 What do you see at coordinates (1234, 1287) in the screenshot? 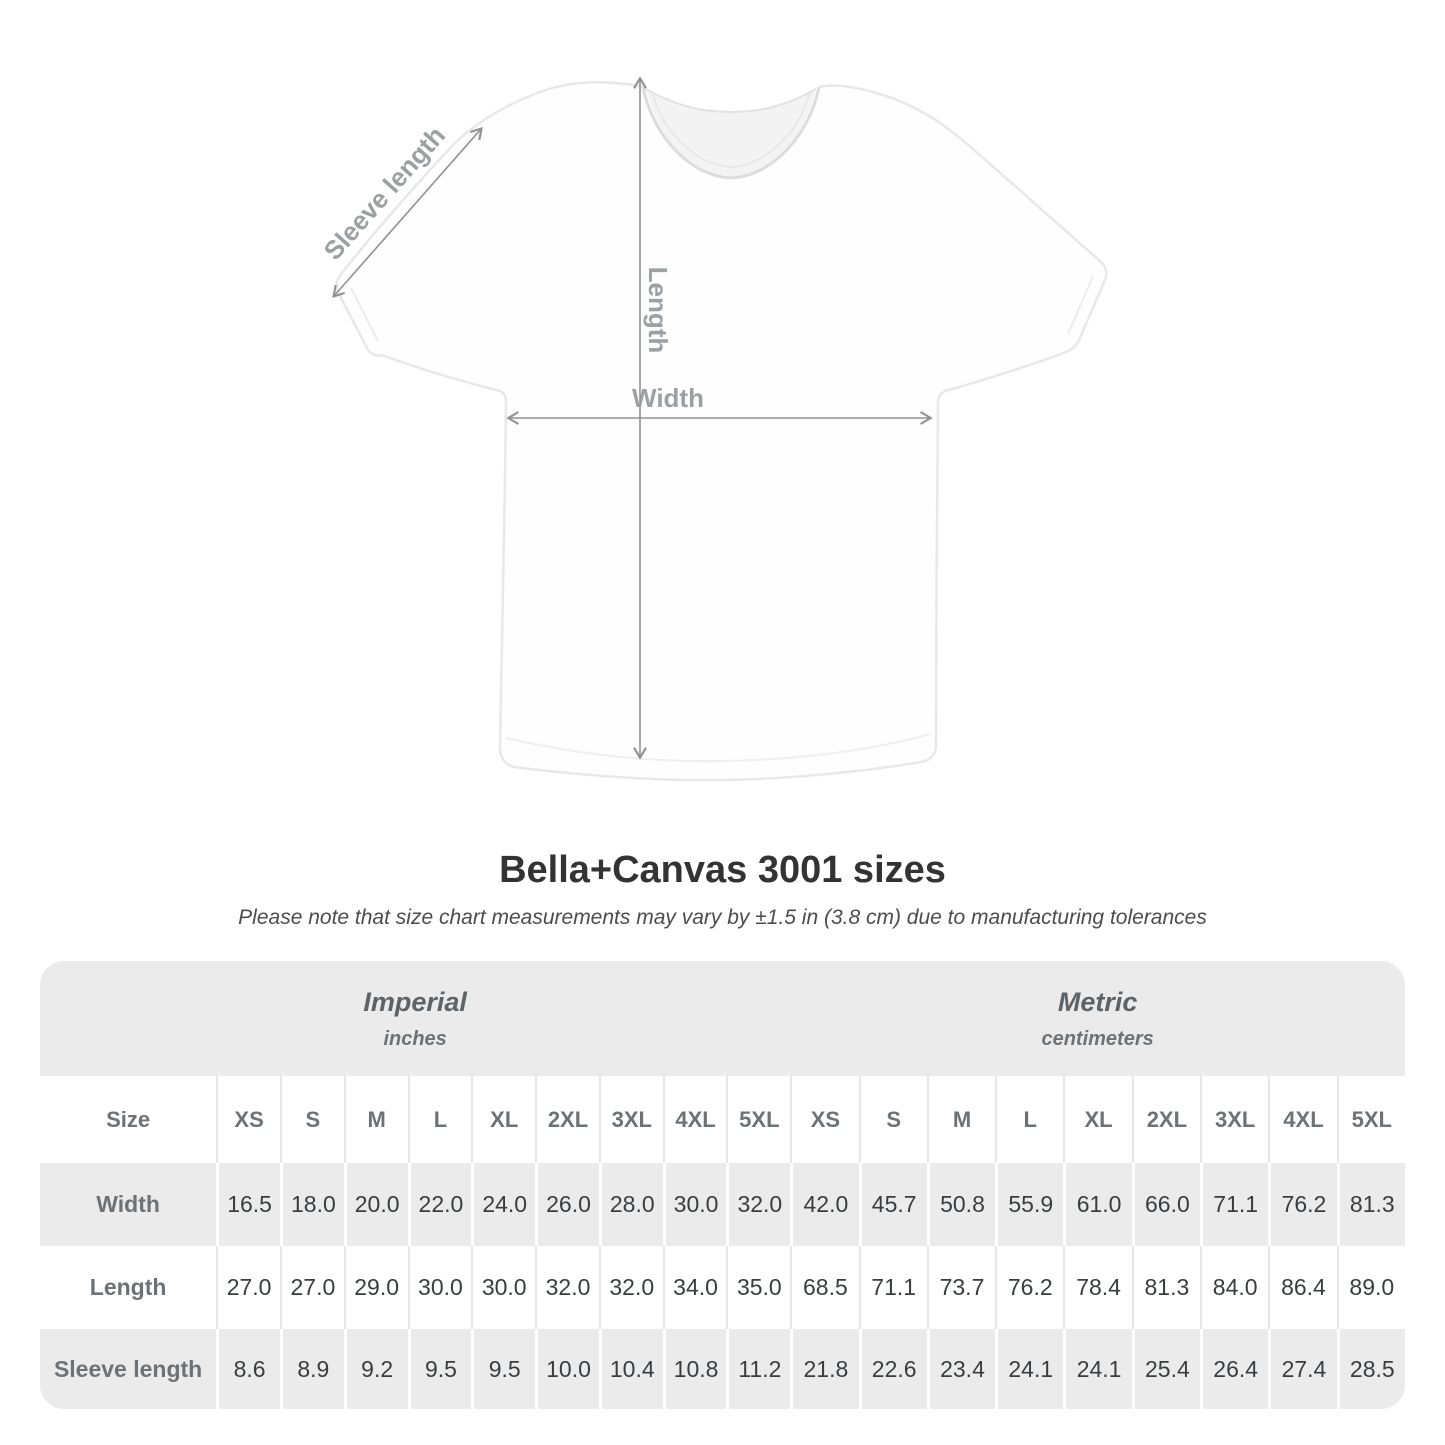
I see `measurement-cell: 84.0` at bounding box center [1234, 1287].